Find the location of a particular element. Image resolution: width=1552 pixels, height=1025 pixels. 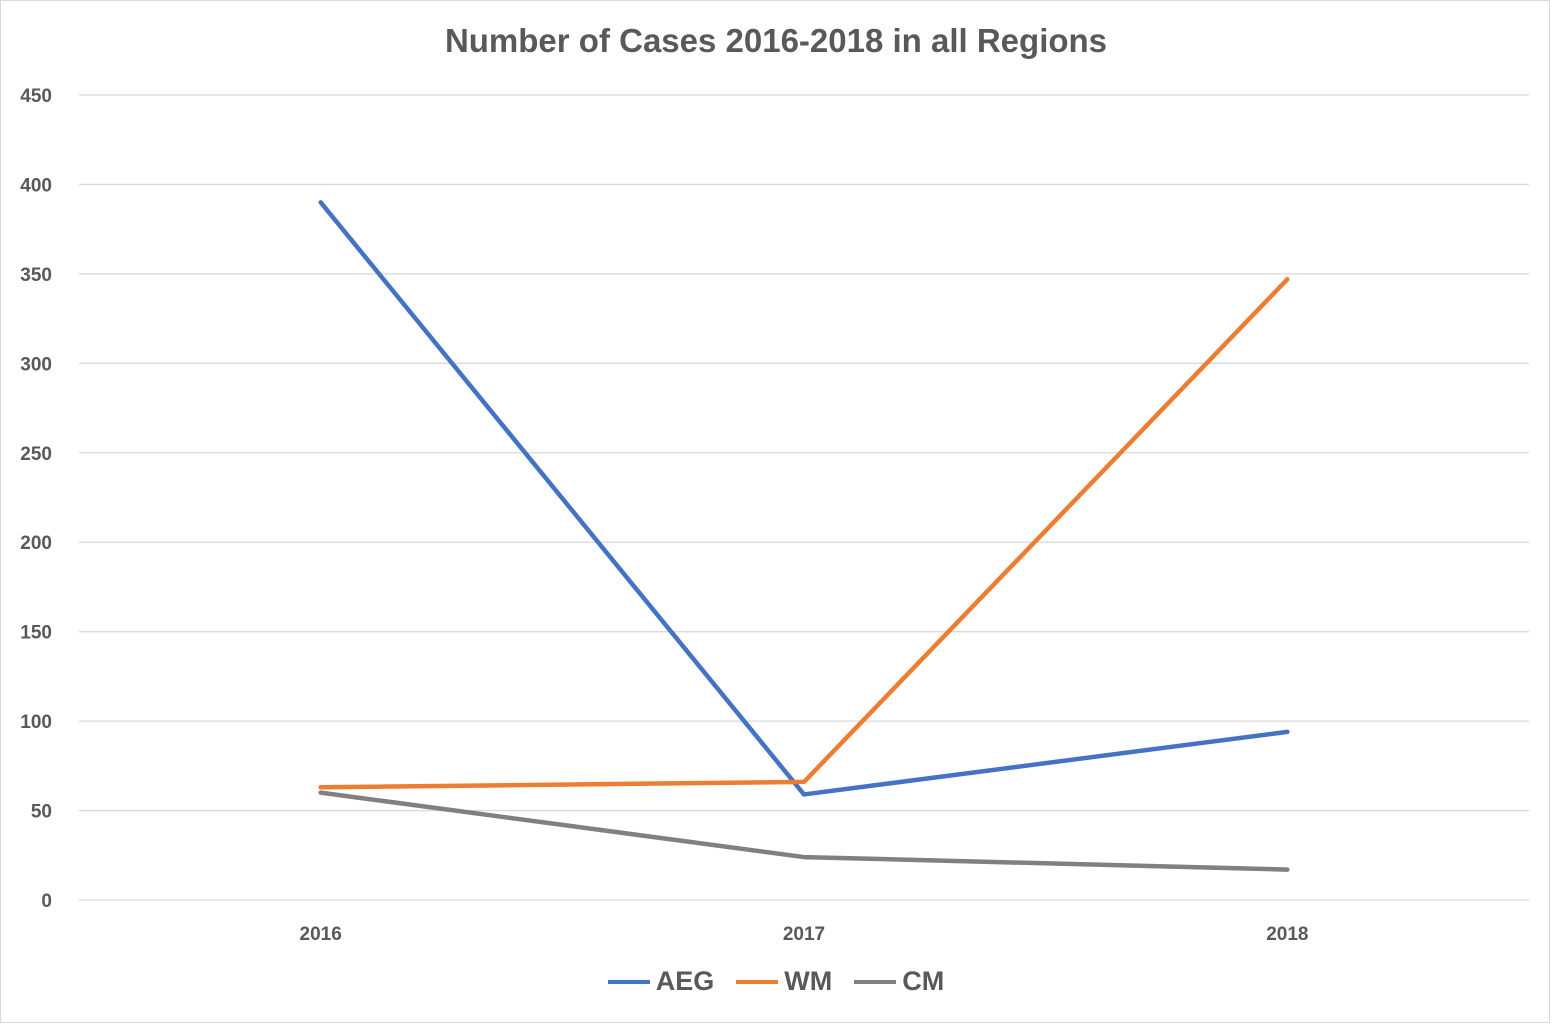

legend-item-cm: CM is located at coordinates (899, 981).